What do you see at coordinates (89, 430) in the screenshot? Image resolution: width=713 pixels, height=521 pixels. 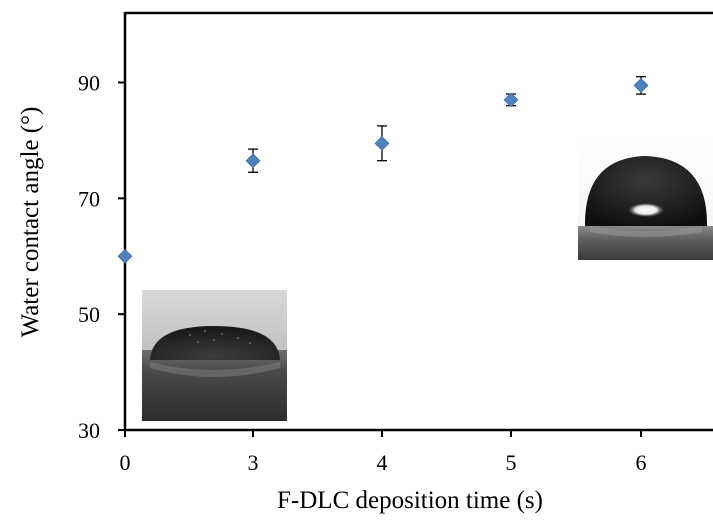 I see `y-tick-label: 30` at bounding box center [89, 430].